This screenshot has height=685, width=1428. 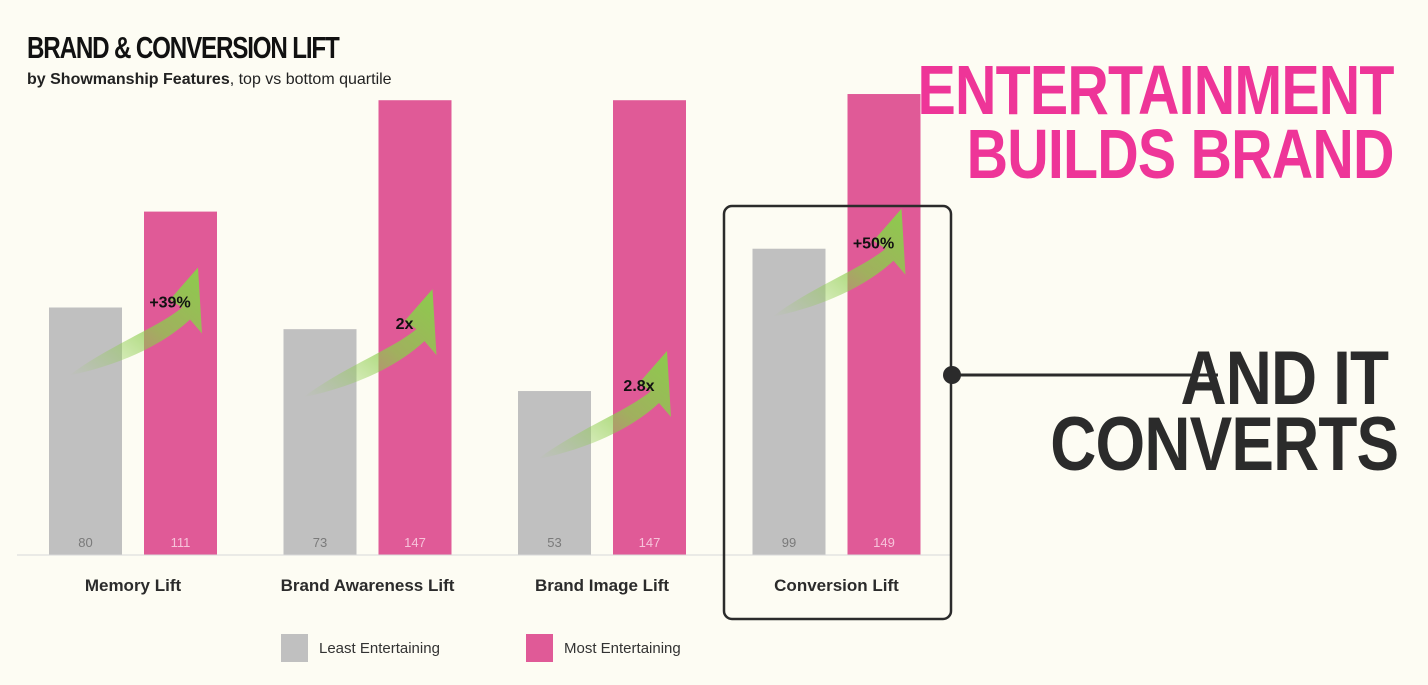 I want to click on category-label-2: Brand Image Lift, so click(x=602, y=585).